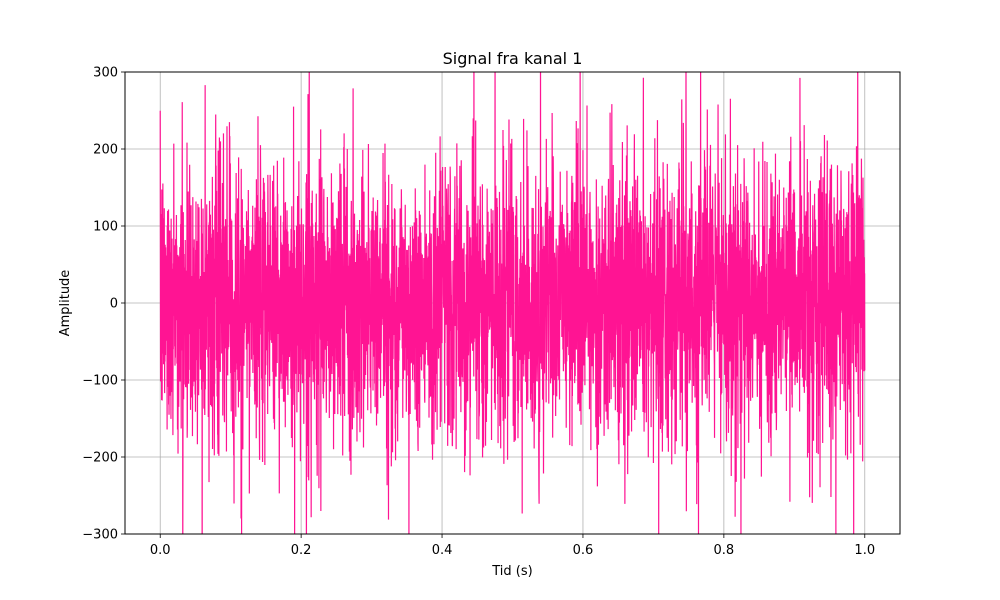 This screenshot has width=1000, height=600. Describe the element at coordinates (512, 546) in the screenshot. I see `x-axis-ticks: 0.0 0.2 0.4 0.6 0.8 1.0` at that location.